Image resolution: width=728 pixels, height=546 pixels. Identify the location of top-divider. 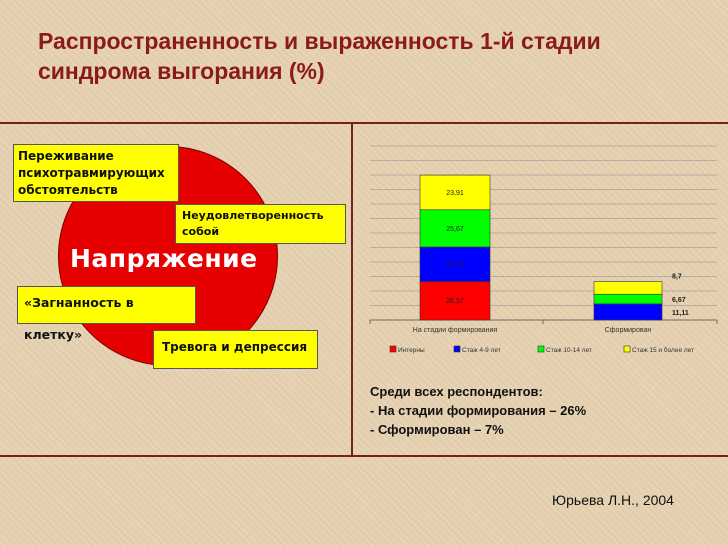
(364, 123).